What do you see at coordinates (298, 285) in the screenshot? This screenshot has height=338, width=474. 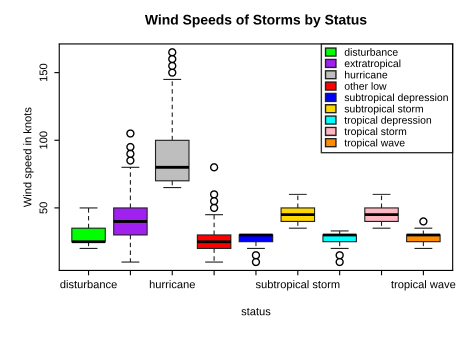 I see `x-tick-label: subtropical storm` at bounding box center [298, 285].